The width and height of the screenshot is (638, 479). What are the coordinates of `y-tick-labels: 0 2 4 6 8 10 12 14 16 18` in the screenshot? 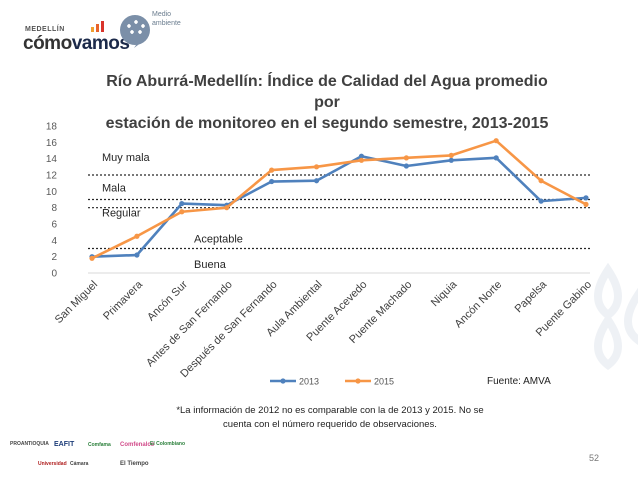 It's located at (52, 201).